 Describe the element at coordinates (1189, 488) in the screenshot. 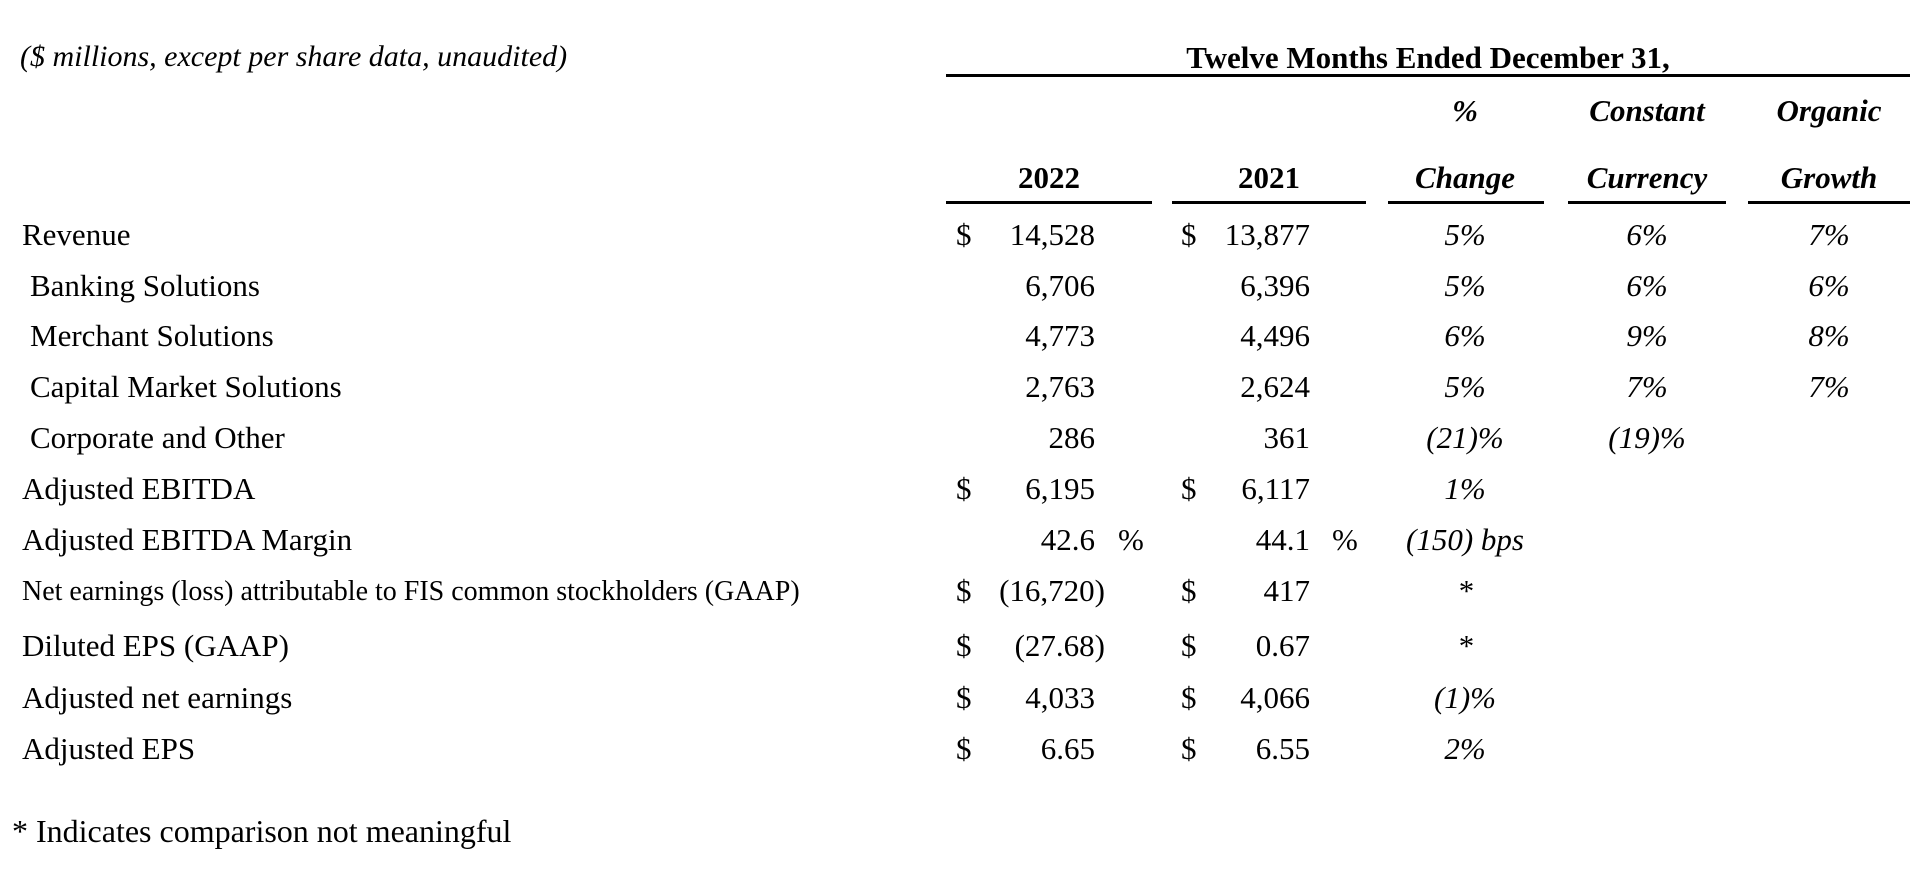

I see `ebitda-2021-dollar: $` at that location.